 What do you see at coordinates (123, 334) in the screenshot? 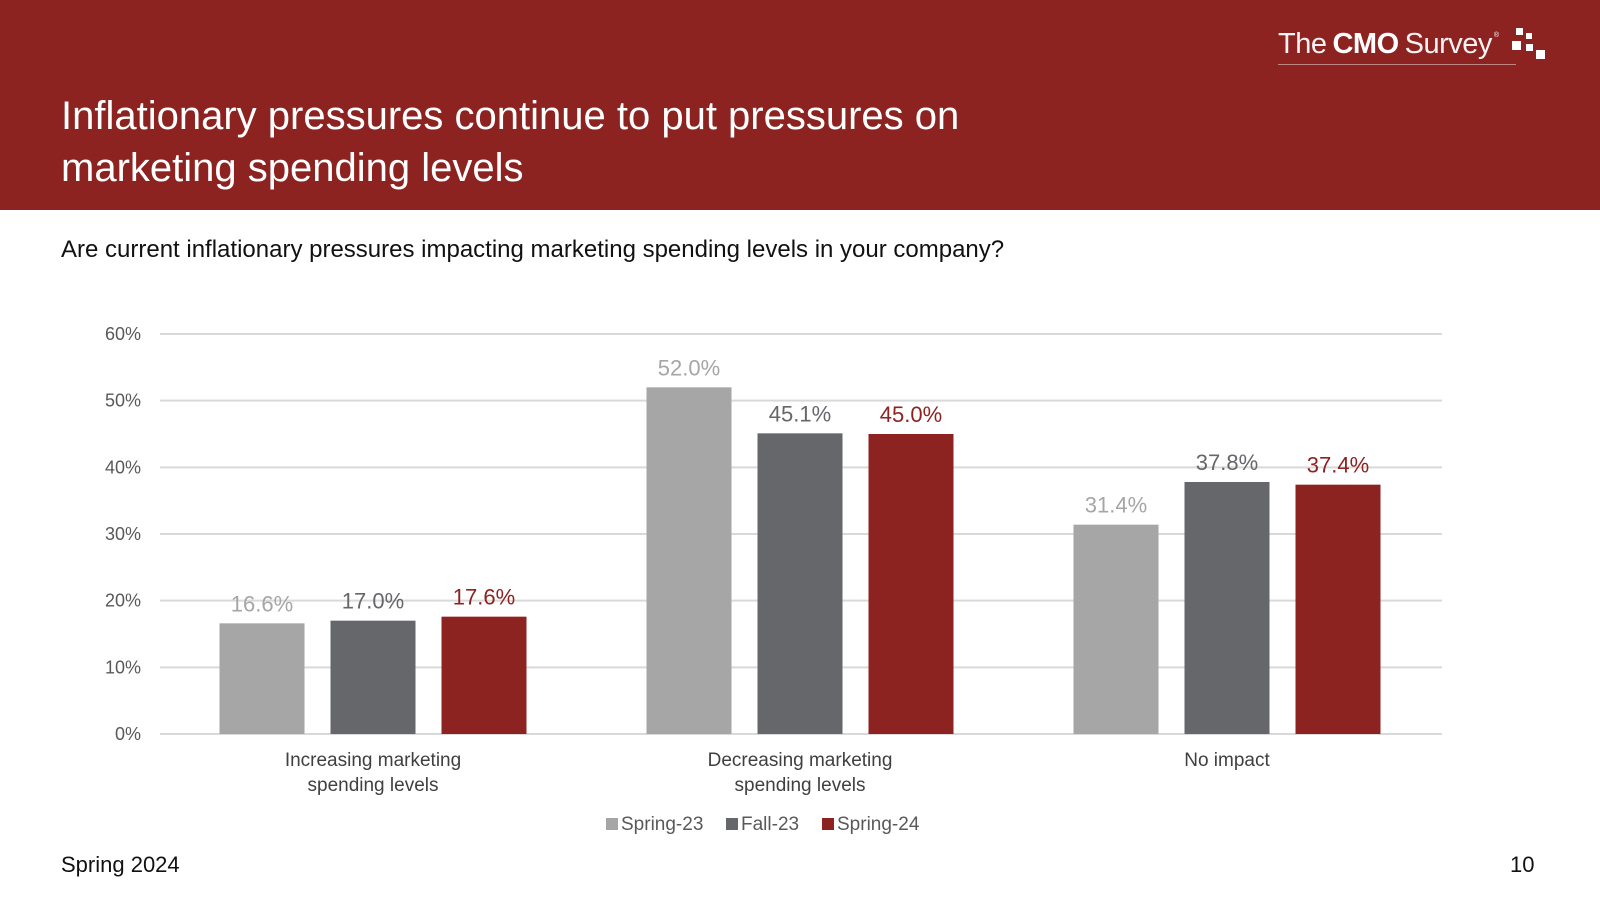
I see `y-tick-label: 60%` at bounding box center [123, 334].